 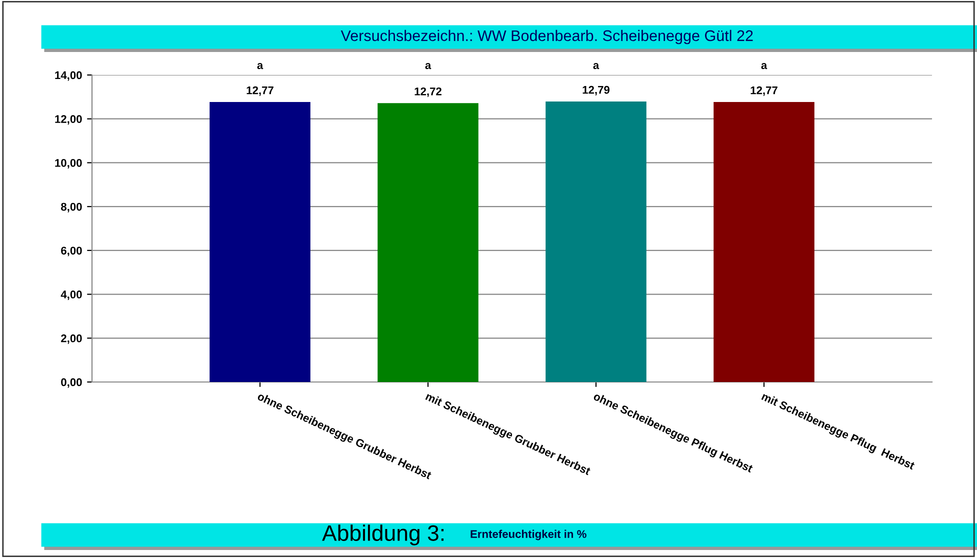 What do you see at coordinates (528, 535) in the screenshot?
I see `text: Erntefeuchtigkeit in %` at bounding box center [528, 535].